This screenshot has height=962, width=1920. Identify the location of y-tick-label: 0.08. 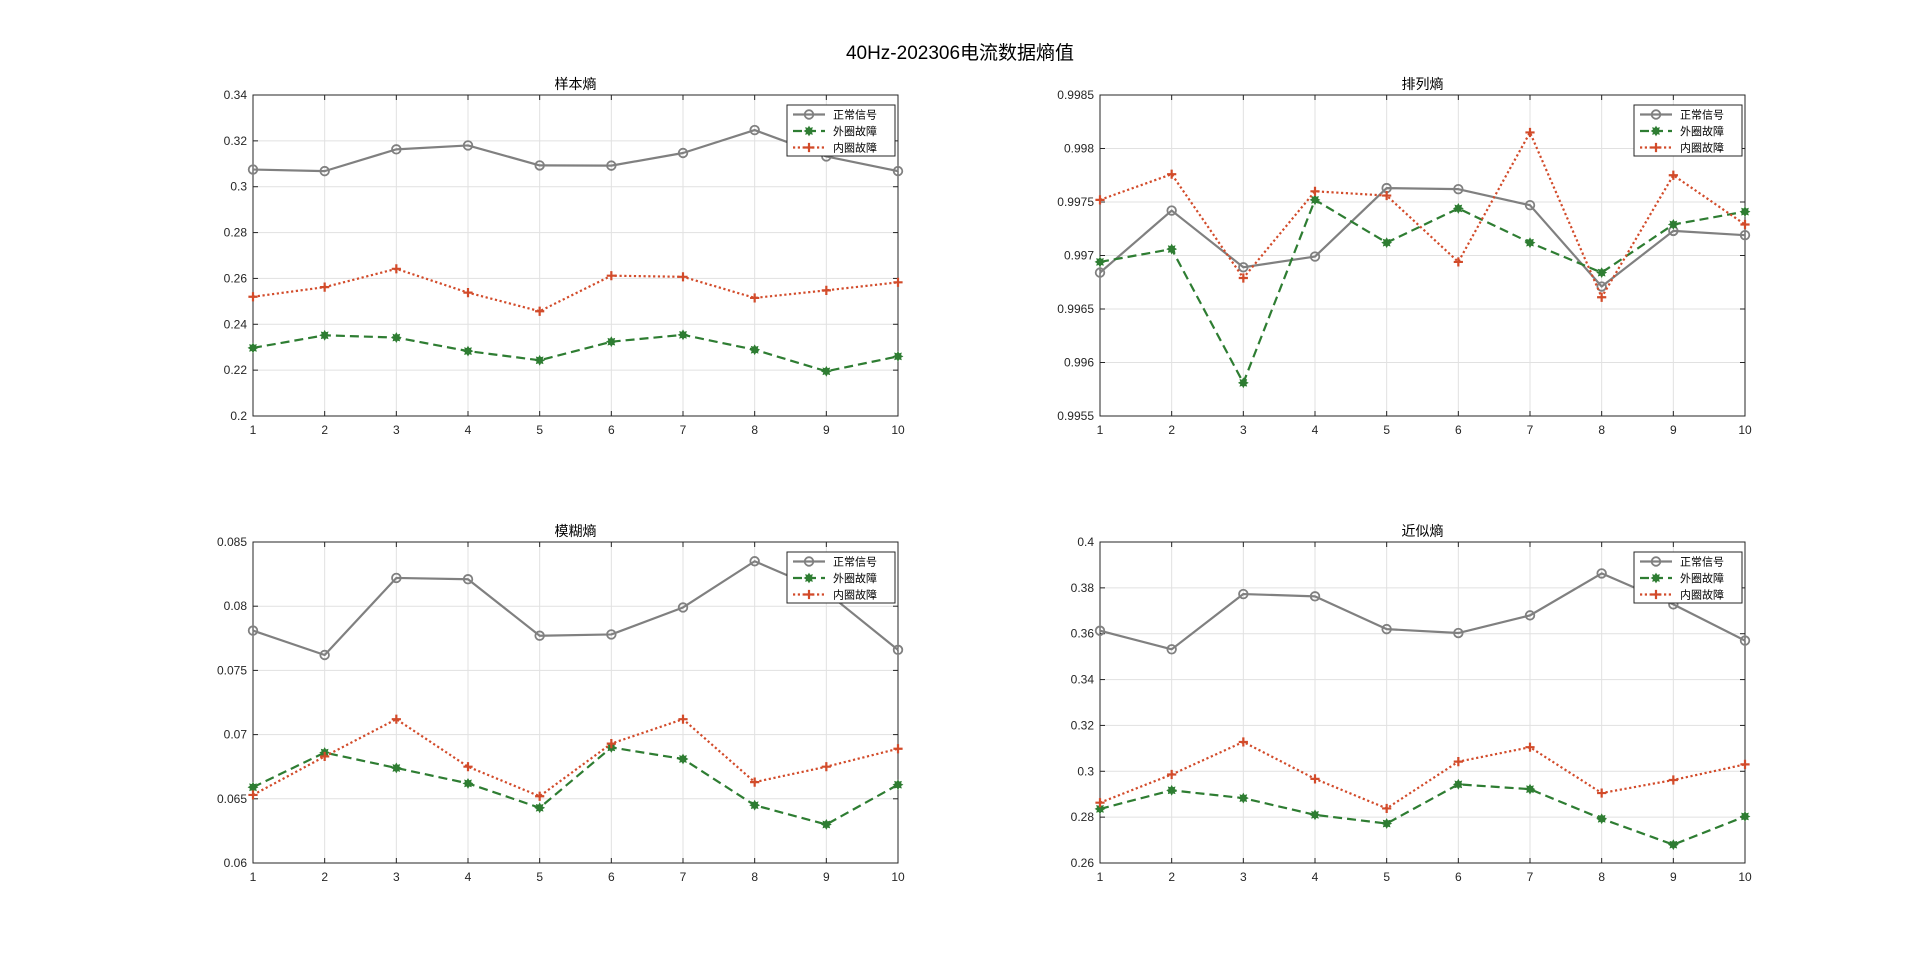
(236, 606).